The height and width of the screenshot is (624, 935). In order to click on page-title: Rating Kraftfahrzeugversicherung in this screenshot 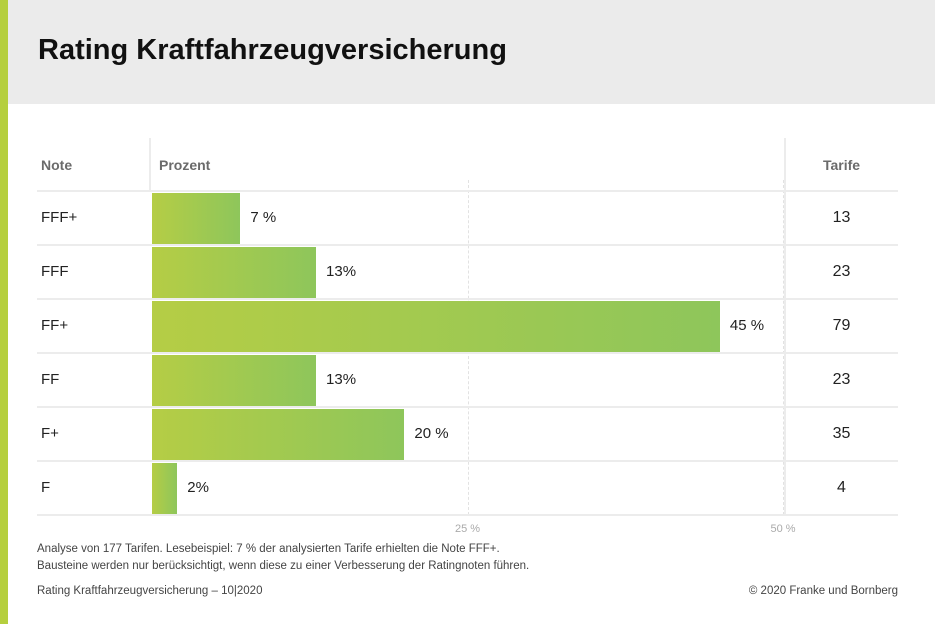, I will do `click(272, 50)`.